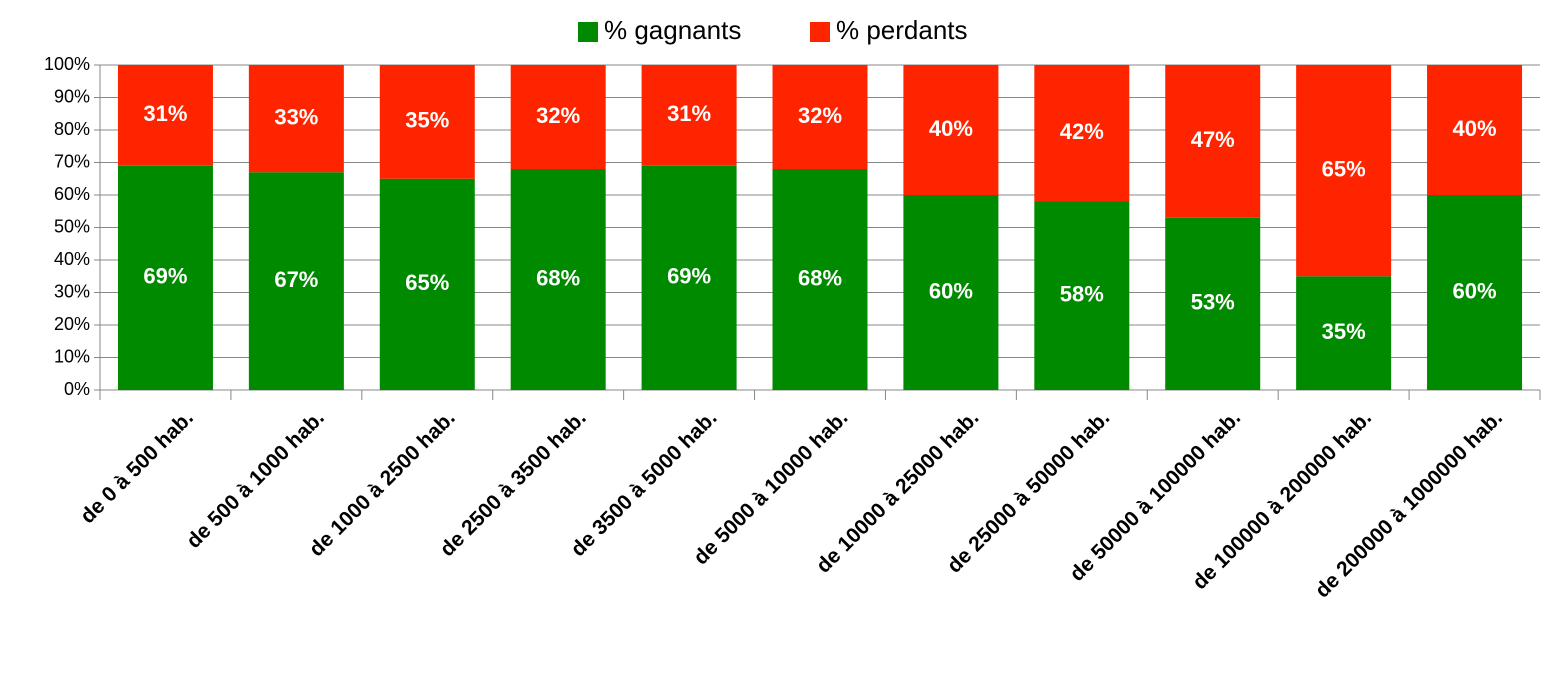  I want to click on y-tick-label: 40%, so click(72, 259).